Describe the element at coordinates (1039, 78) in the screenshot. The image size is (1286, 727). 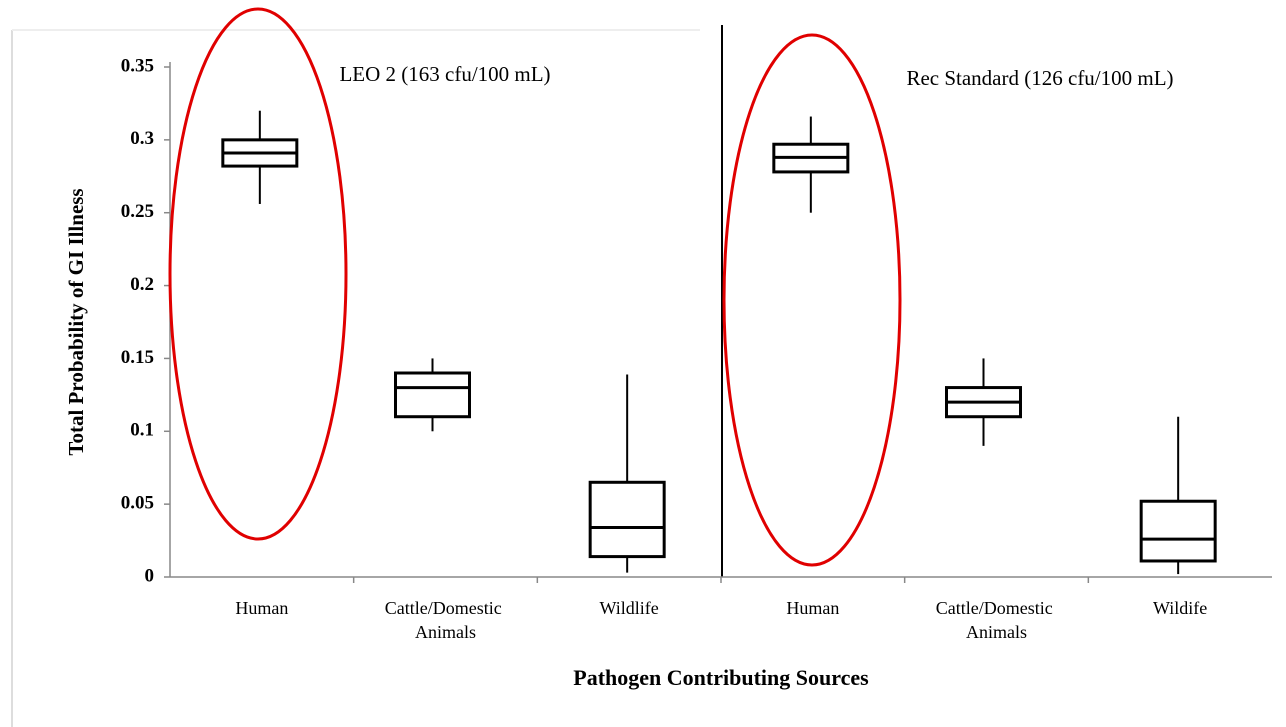
I see `annotation: Rec Standard (126 cfu/100 mL)` at that location.